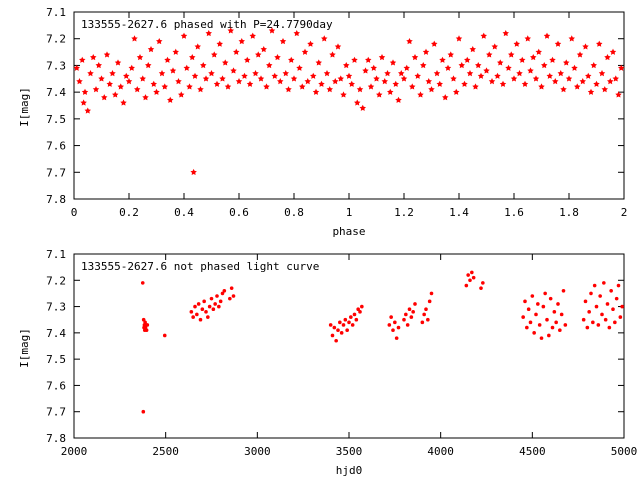  What do you see at coordinates (56, 280) in the screenshot?
I see `y-tick-label: 7.2` at bounding box center [56, 280].